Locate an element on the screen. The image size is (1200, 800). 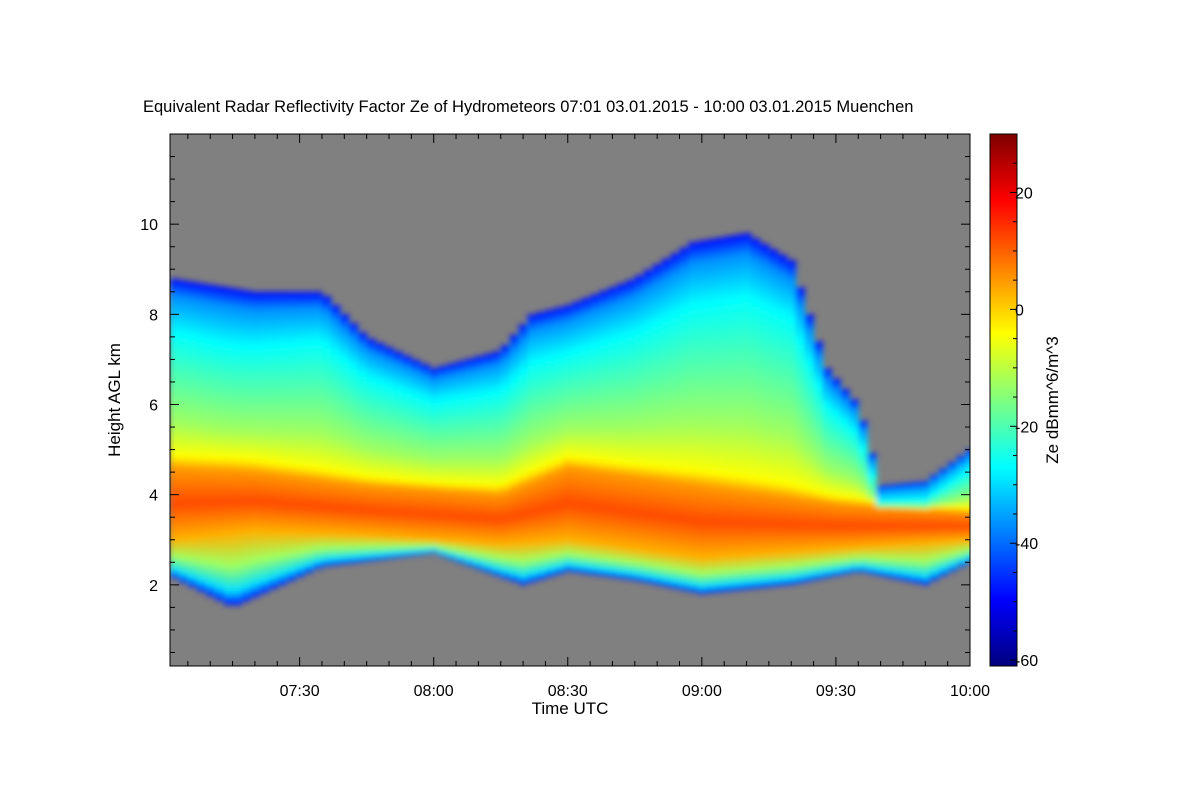
y-tick-label: 2 is located at coordinates (153, 586).